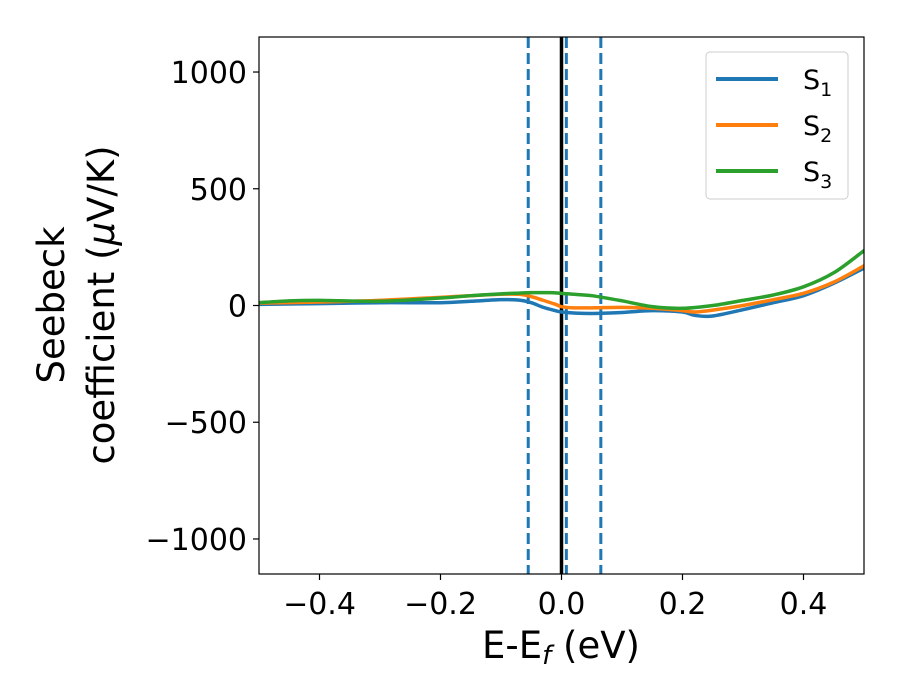  I want to click on series-lines, so click(561, 283).